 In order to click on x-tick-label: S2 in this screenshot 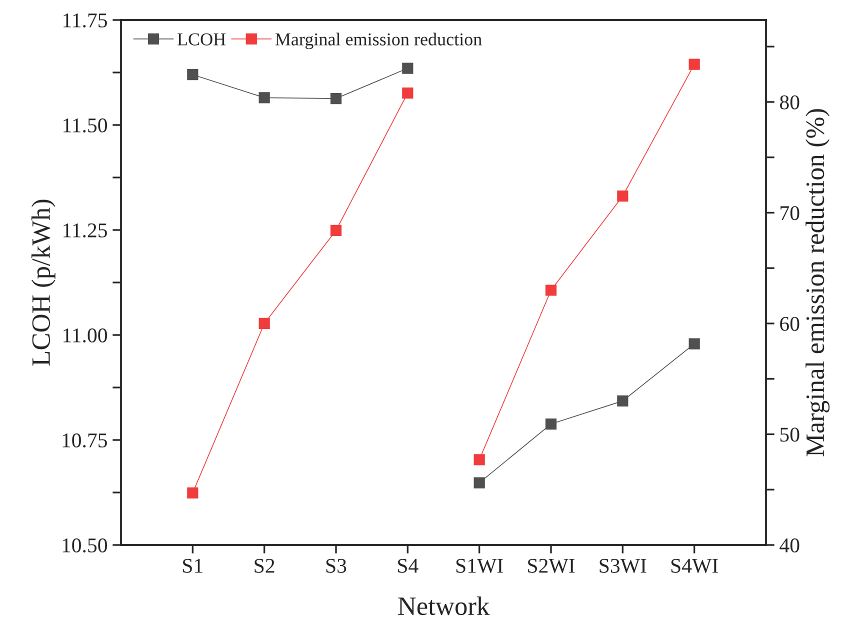, I will do `click(264, 565)`.